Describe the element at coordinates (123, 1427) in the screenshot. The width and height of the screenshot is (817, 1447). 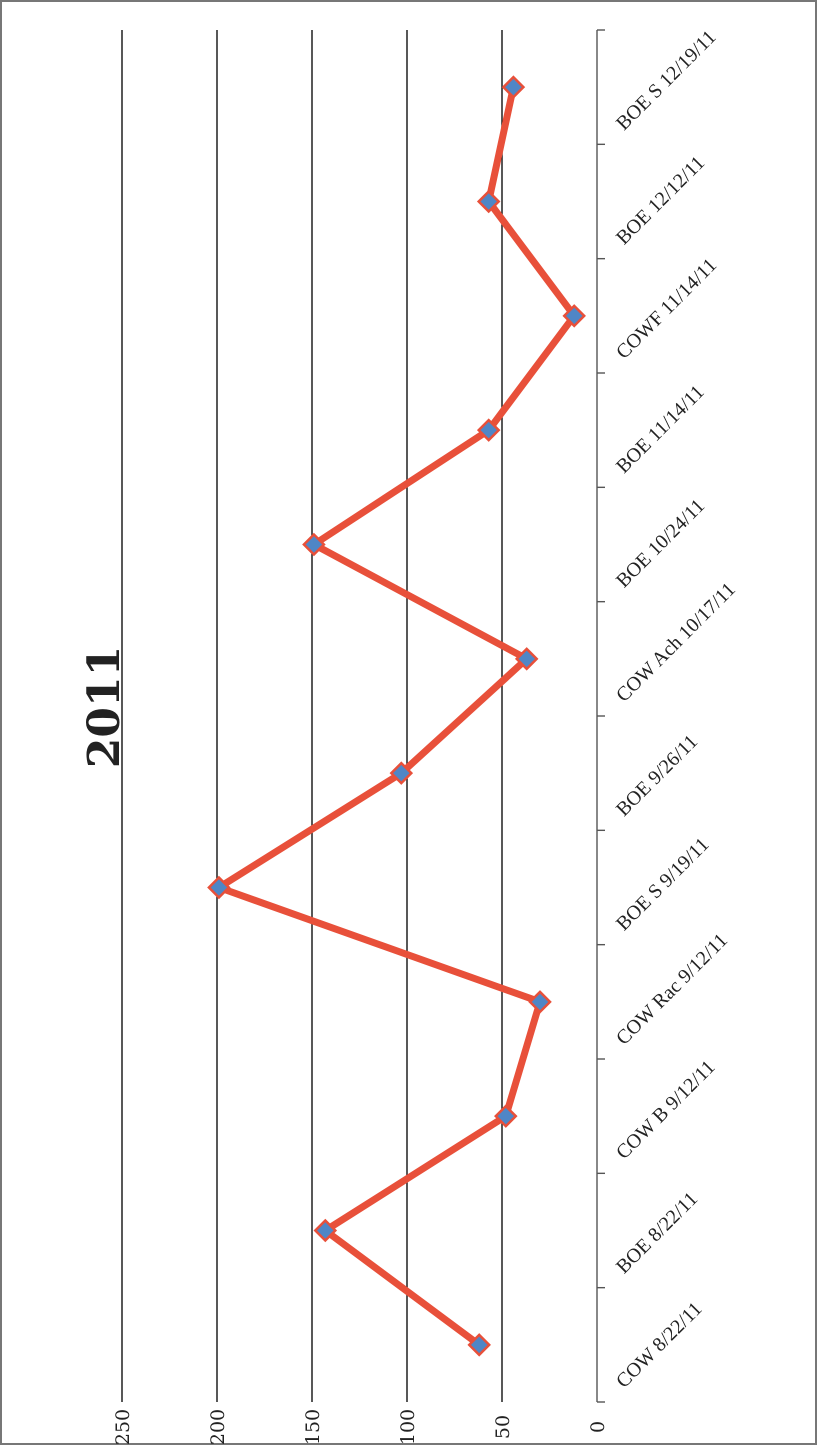
I see `y-tick-label: 250` at that location.